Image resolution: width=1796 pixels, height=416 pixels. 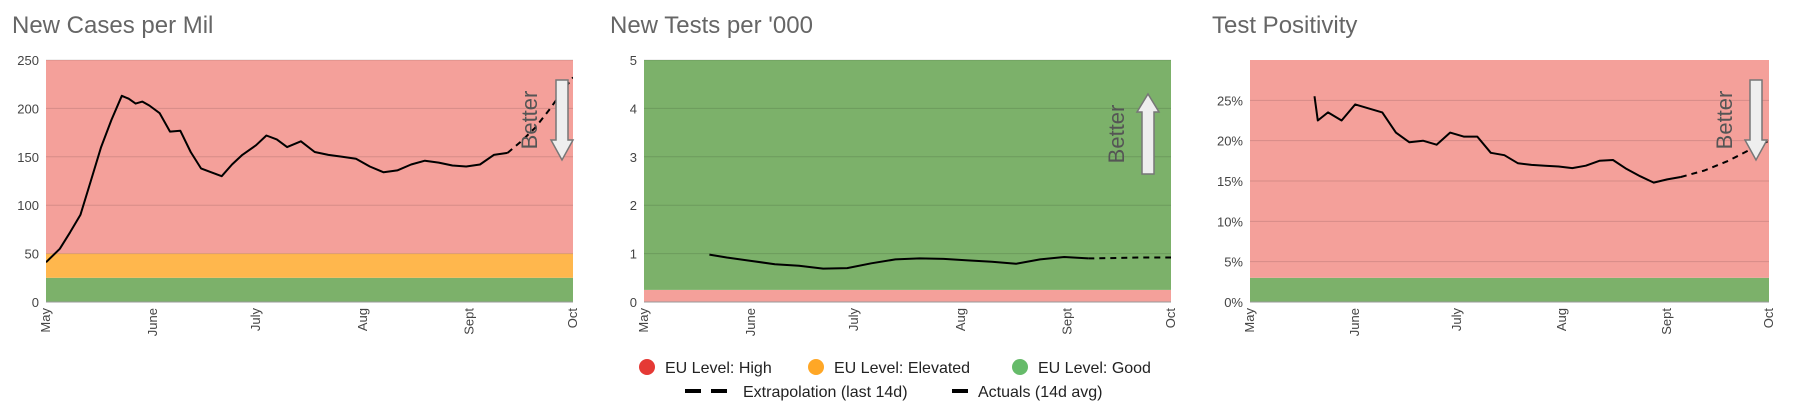 What do you see at coordinates (1230, 201) in the screenshot?
I see `y-axis-labels: 0% 5% 10% 15% 20% 25%` at bounding box center [1230, 201].